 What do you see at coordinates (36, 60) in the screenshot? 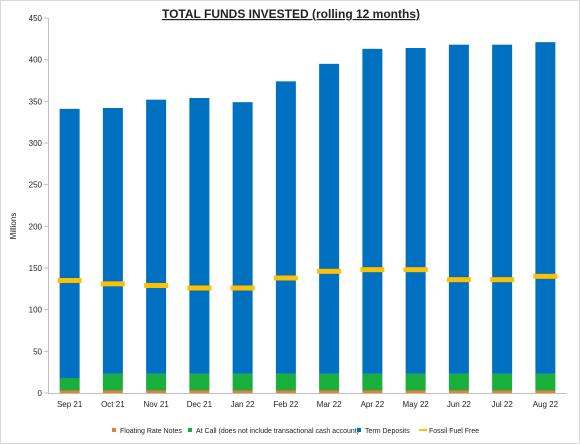
I see `y-tick-label: 400` at bounding box center [36, 60].